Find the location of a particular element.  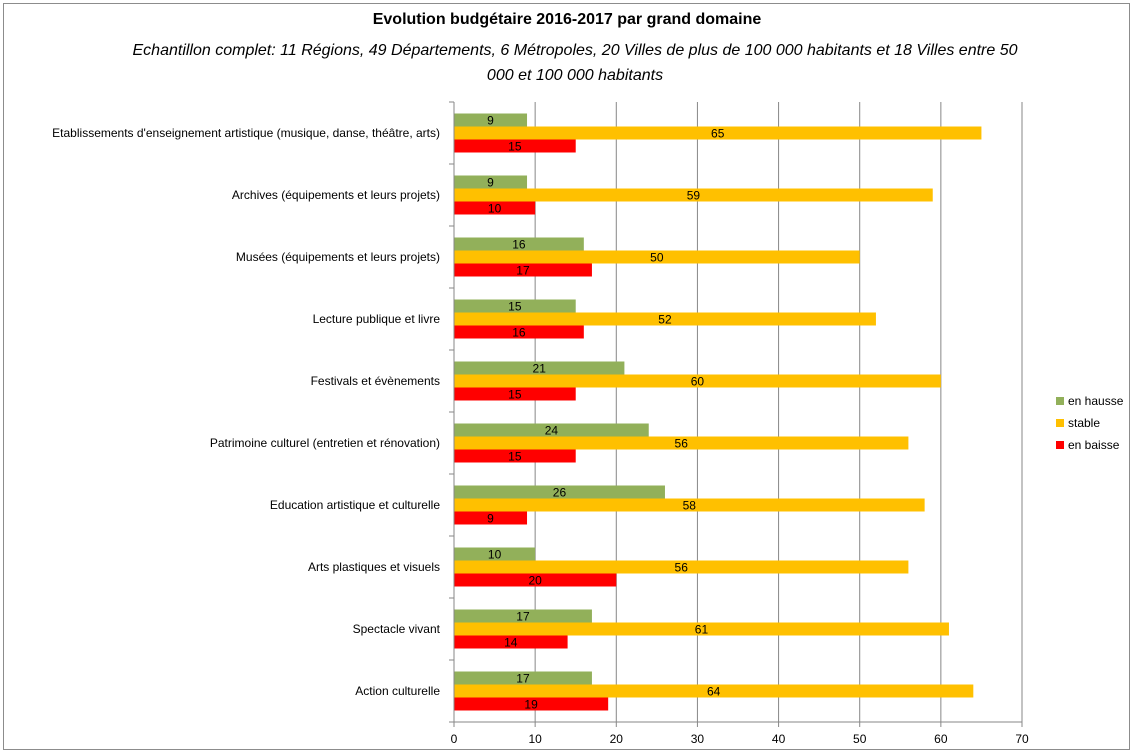

legend-item: en hausse is located at coordinates (1089, 401).